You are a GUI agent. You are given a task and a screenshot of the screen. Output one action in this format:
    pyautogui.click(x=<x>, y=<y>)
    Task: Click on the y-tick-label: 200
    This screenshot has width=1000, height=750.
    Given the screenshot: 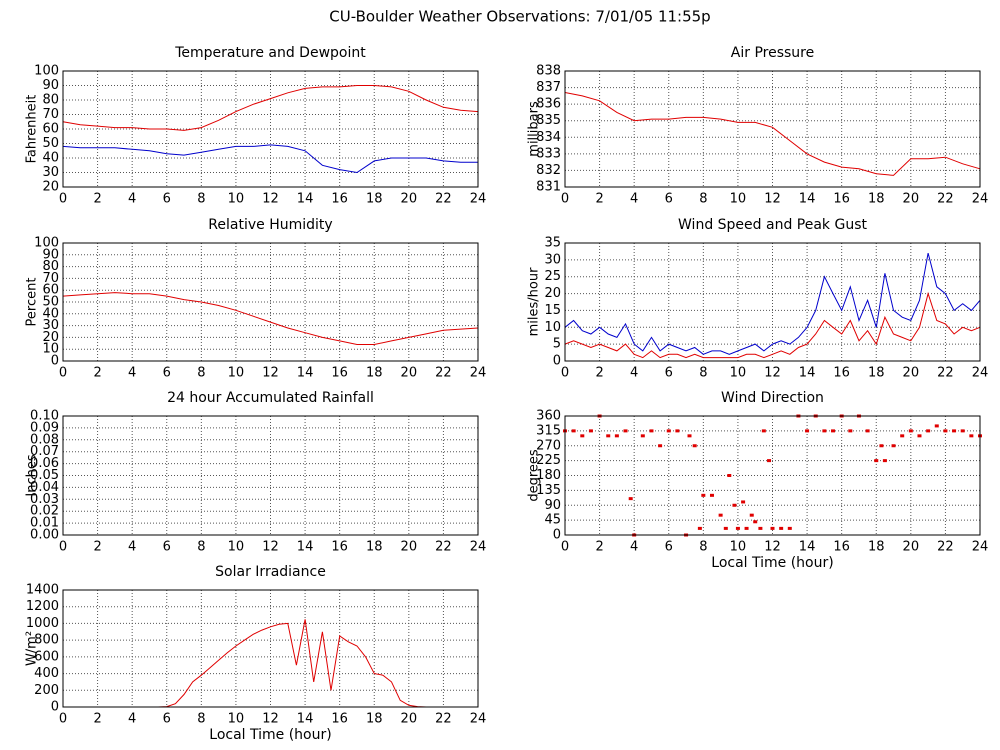 What is the action you would take?
    pyautogui.click(x=46, y=690)
    